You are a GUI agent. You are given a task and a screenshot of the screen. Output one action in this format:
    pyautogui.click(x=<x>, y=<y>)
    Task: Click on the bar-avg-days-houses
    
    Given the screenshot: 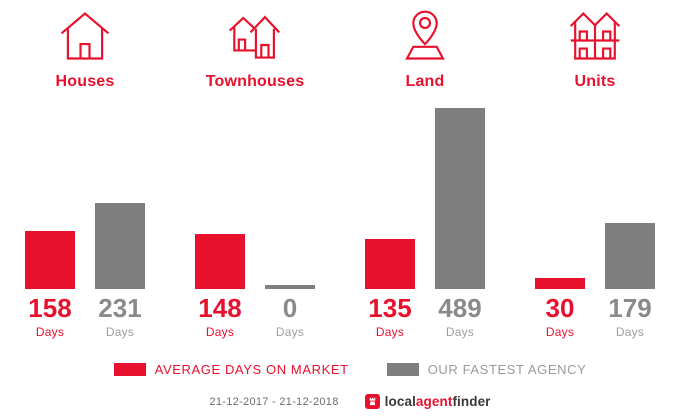 What is the action you would take?
    pyautogui.click(x=50, y=260)
    